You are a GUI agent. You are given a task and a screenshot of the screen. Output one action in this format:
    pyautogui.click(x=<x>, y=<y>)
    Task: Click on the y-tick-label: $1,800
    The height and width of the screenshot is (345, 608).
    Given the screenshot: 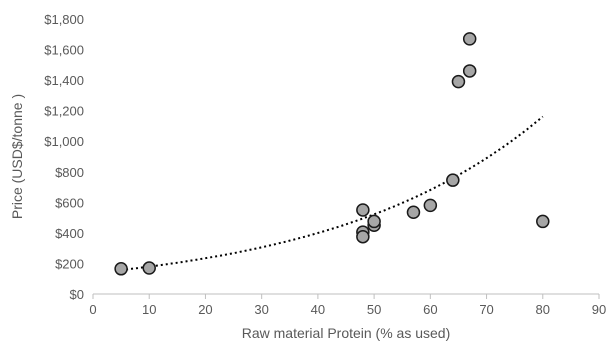 What is the action you would take?
    pyautogui.click(x=64, y=19)
    